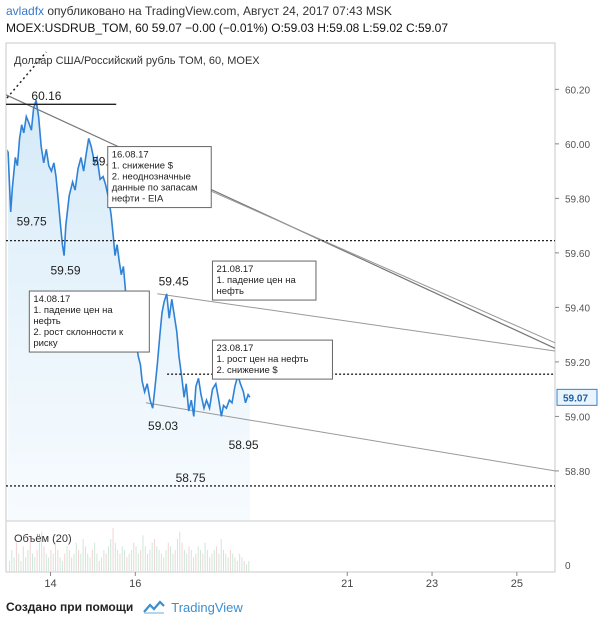 The height and width of the screenshot is (626, 600). I want to click on y-tick-label: 59.60, so click(577, 254).